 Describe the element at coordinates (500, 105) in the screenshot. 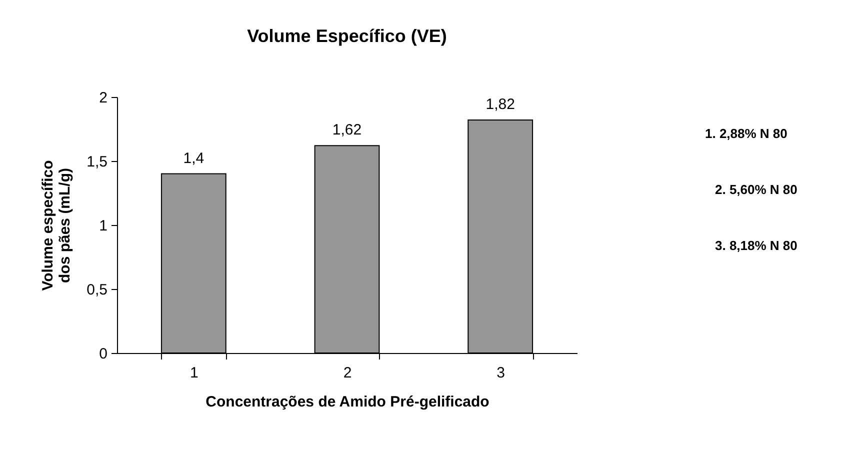

I see `data-label: 1,82` at that location.